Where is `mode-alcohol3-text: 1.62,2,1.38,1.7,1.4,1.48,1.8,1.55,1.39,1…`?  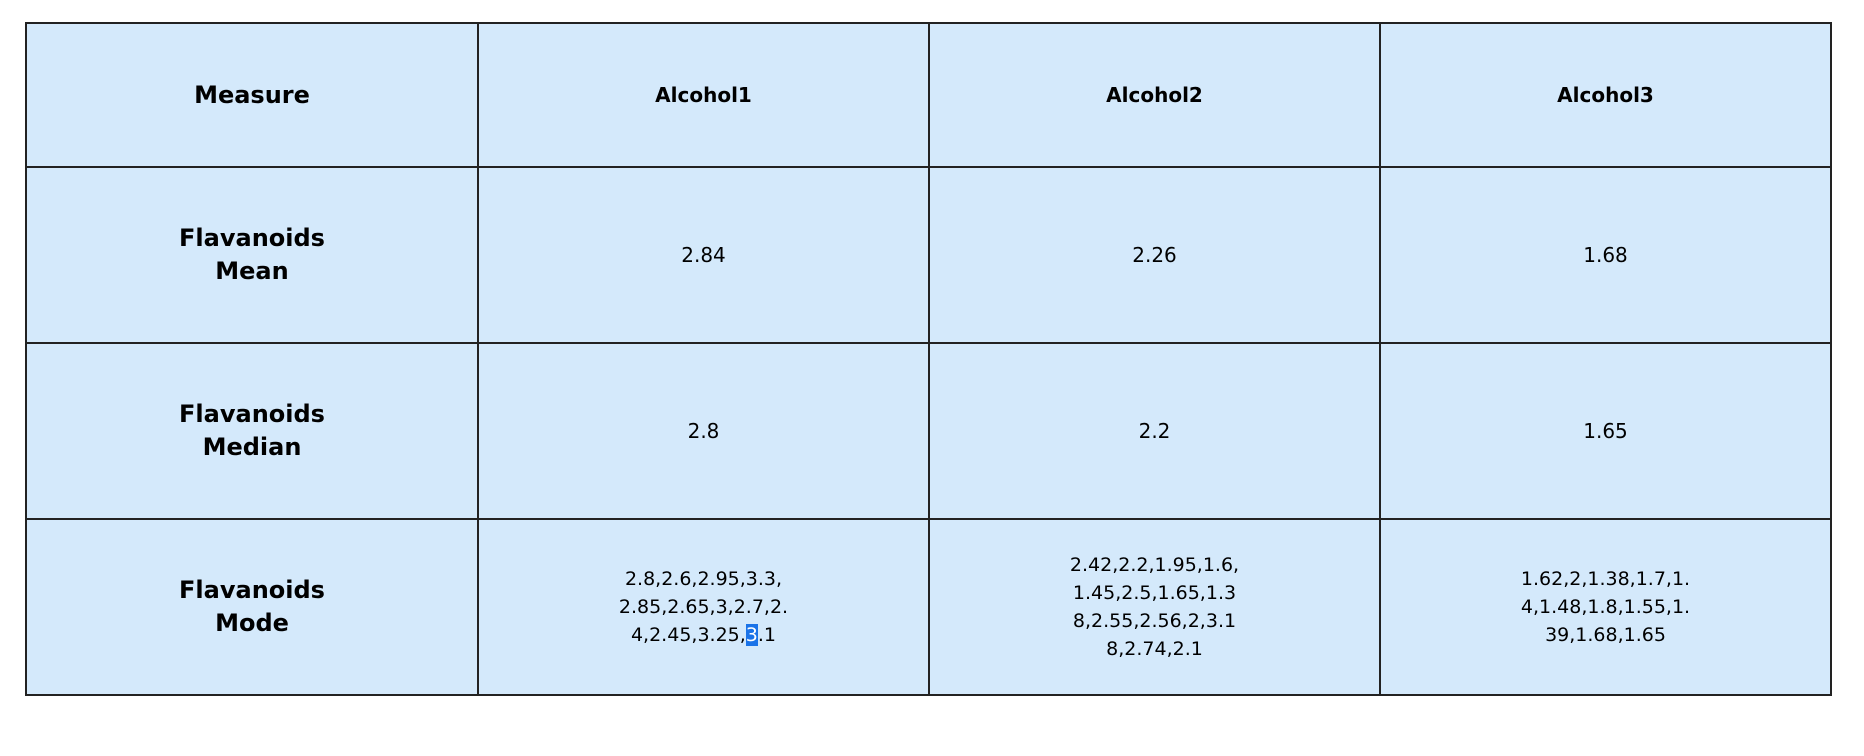
mode-alcohol3-text: 1.62,2,1.38,1.7,1.4,1.48,1.8,1.55,1.39,1… is located at coordinates (1605, 607).